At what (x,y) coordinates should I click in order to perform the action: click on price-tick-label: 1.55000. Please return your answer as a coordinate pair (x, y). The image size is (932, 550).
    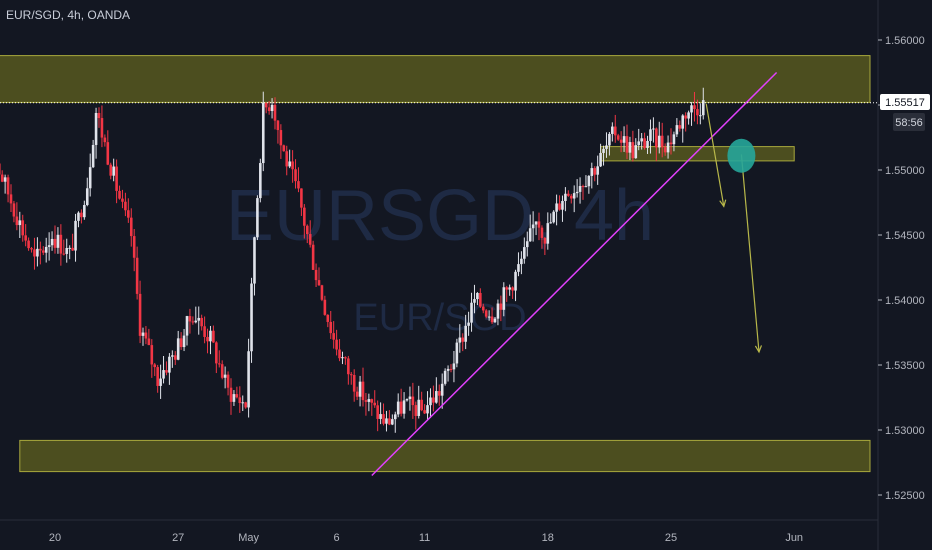
    Looking at the image, I should click on (905, 171).